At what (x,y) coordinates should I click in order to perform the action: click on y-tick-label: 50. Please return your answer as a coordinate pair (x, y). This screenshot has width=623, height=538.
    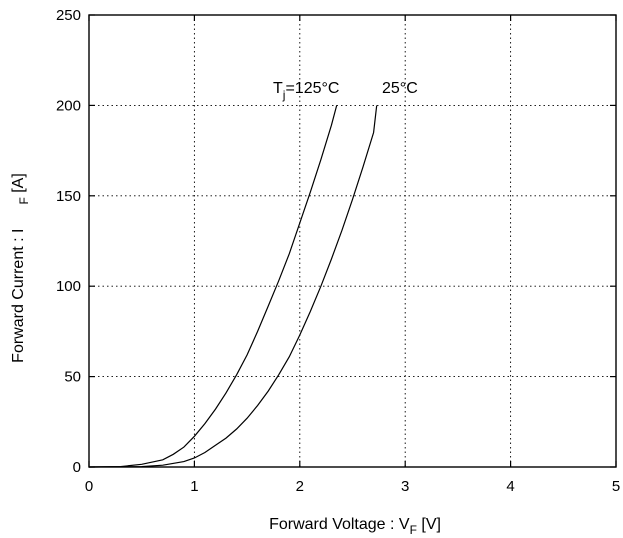
    Looking at the image, I should click on (72, 377).